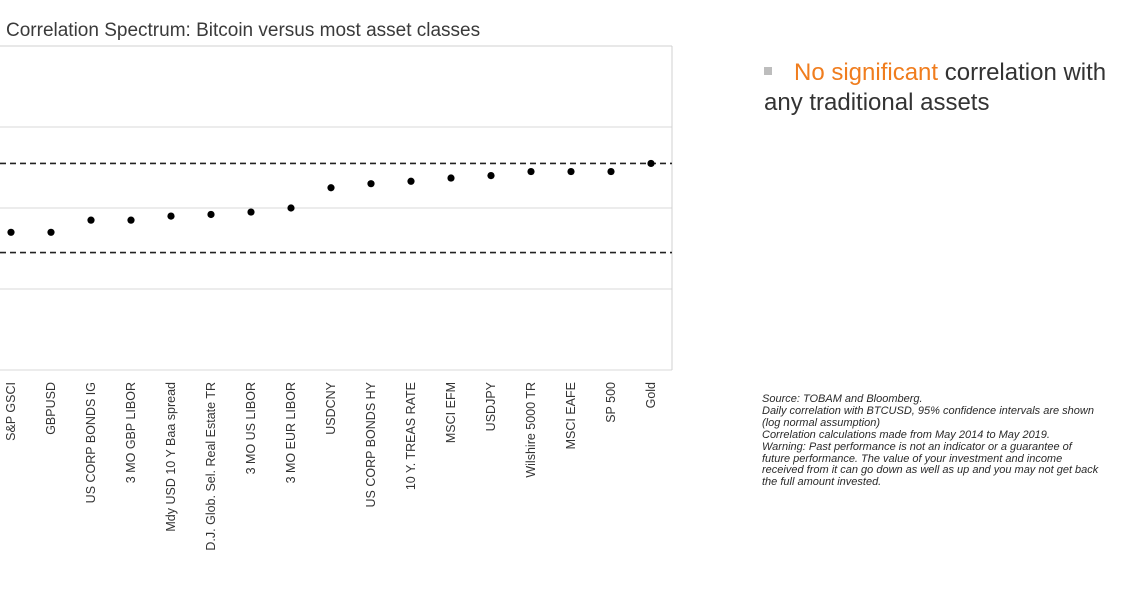 The width and height of the screenshot is (1140, 600). Describe the element at coordinates (451, 412) in the screenshot. I see `category-tick-label: MSCI EFM` at that location.